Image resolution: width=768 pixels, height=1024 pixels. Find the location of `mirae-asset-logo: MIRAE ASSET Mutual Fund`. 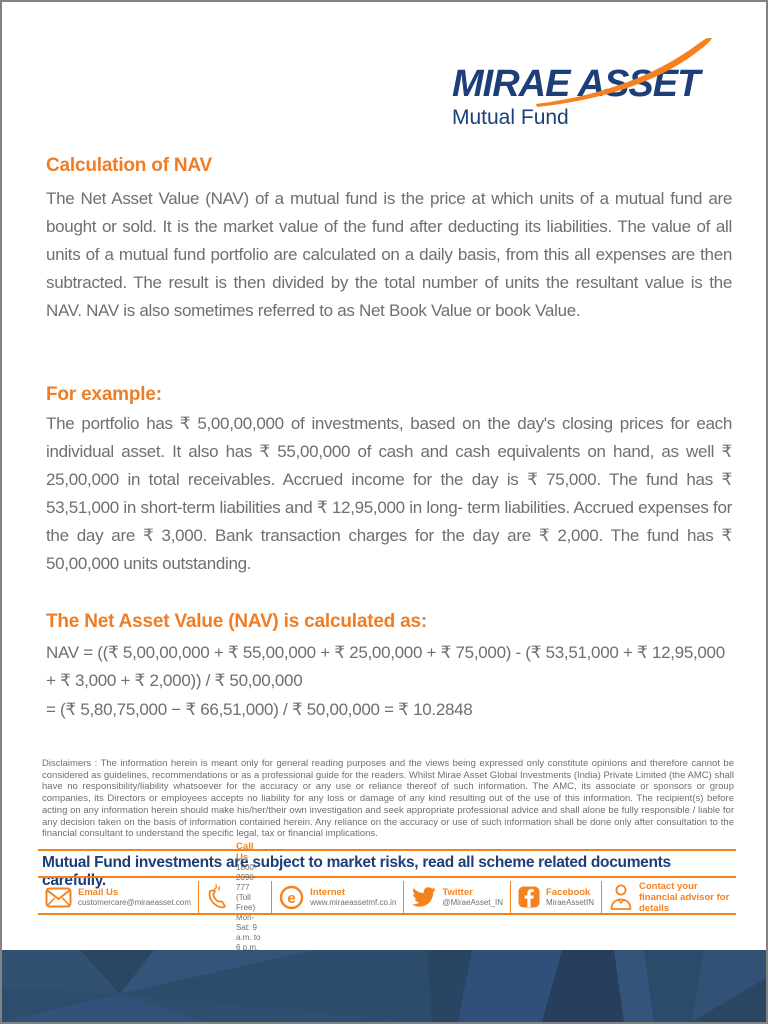

mirae-asset-logo: MIRAE ASSET Mutual Fund is located at coordinates (582, 84).